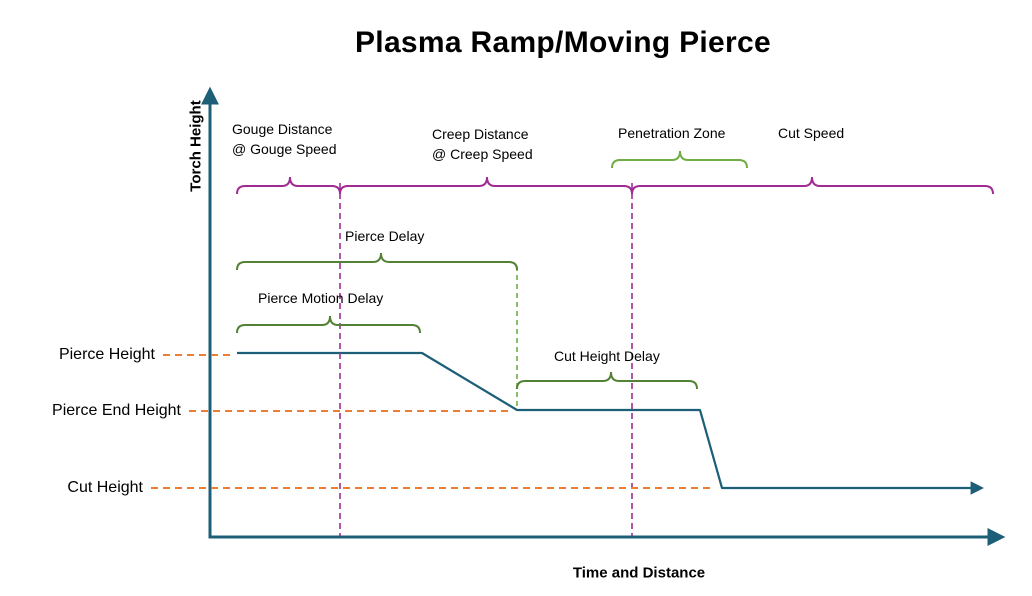  I want to click on gouge-distance-brace, so click(288, 185).